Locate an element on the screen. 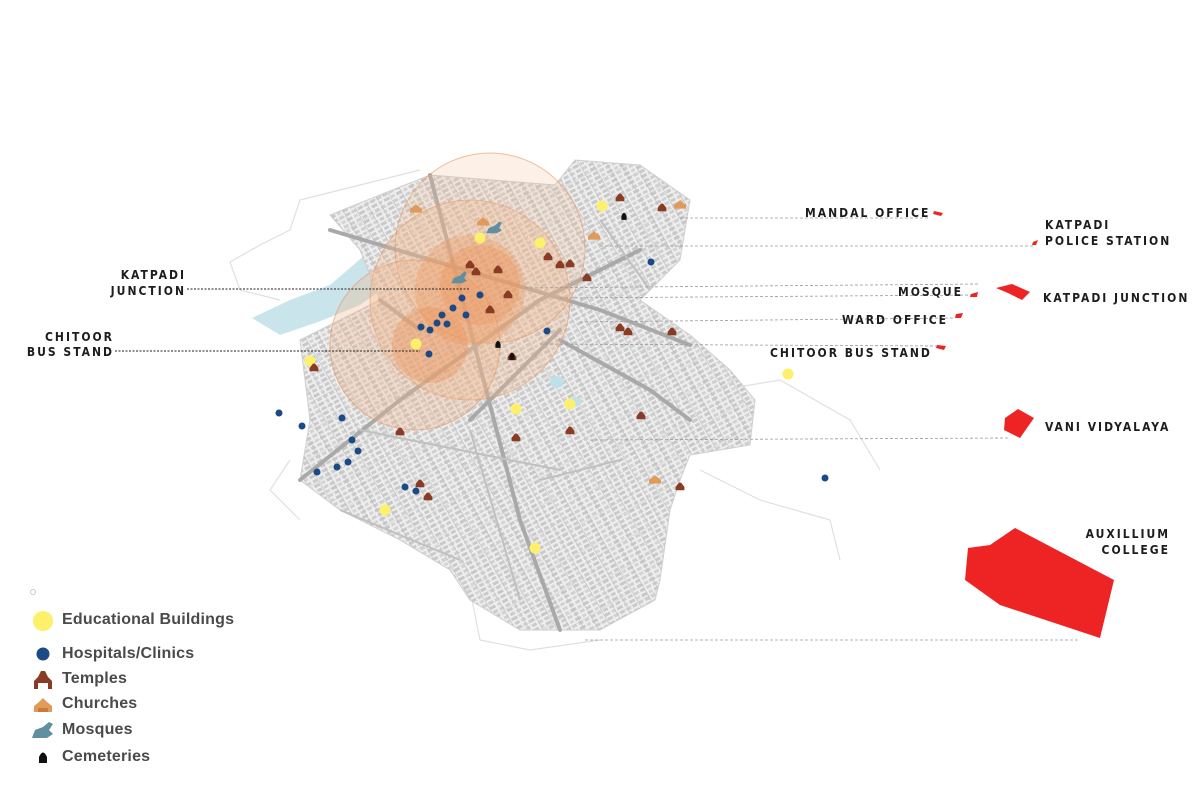 The image size is (1200, 805). vani-vidyalaya-label: VANI VIDYALAYA is located at coordinates (1108, 427).